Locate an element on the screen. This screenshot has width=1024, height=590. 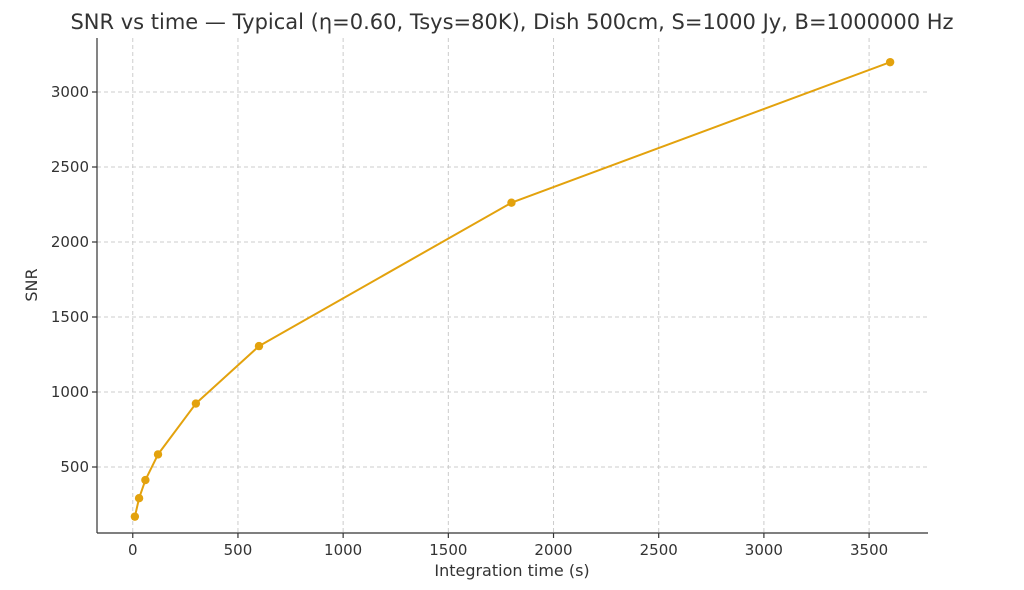
y-tick-label: 2500 is located at coordinates (70, 167).